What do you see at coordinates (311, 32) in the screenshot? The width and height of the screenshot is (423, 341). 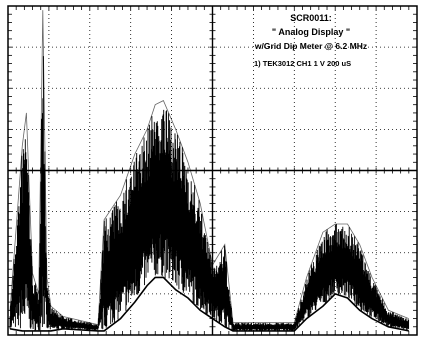 I see `annotation-line-2: " Analog Display "` at bounding box center [311, 32].